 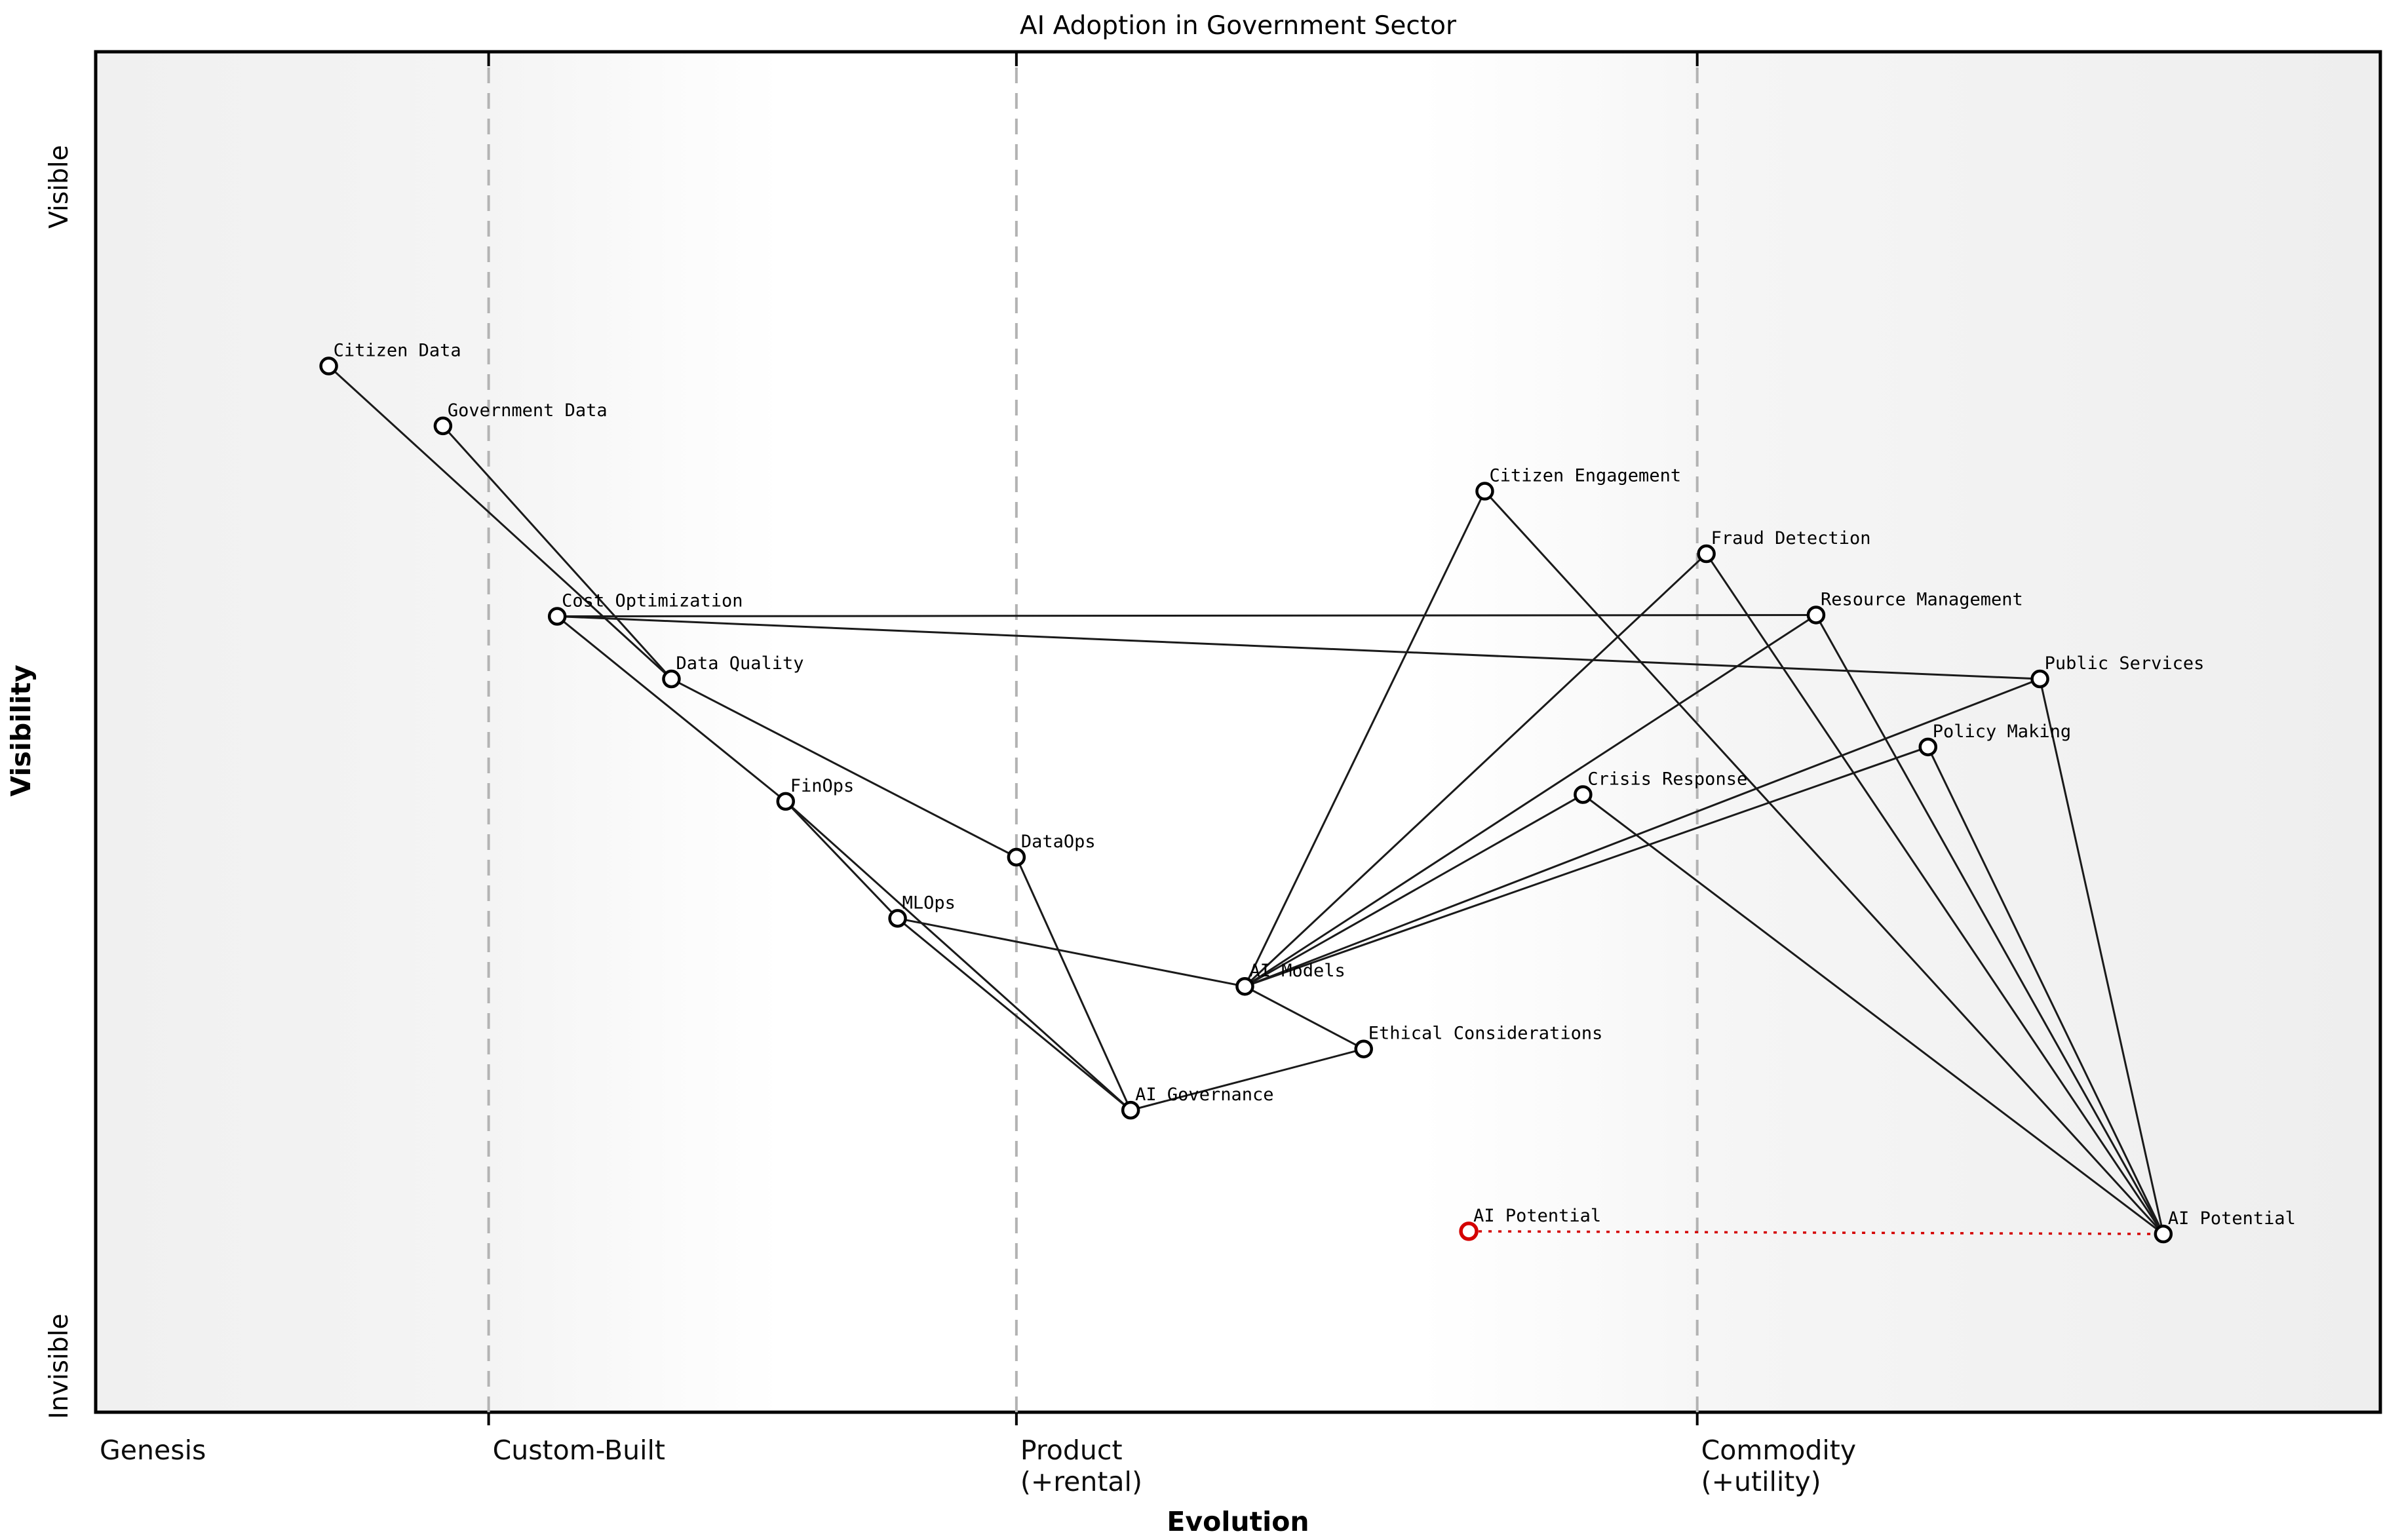 I want to click on node-ai-potential-current, so click(x=1469, y=1231).